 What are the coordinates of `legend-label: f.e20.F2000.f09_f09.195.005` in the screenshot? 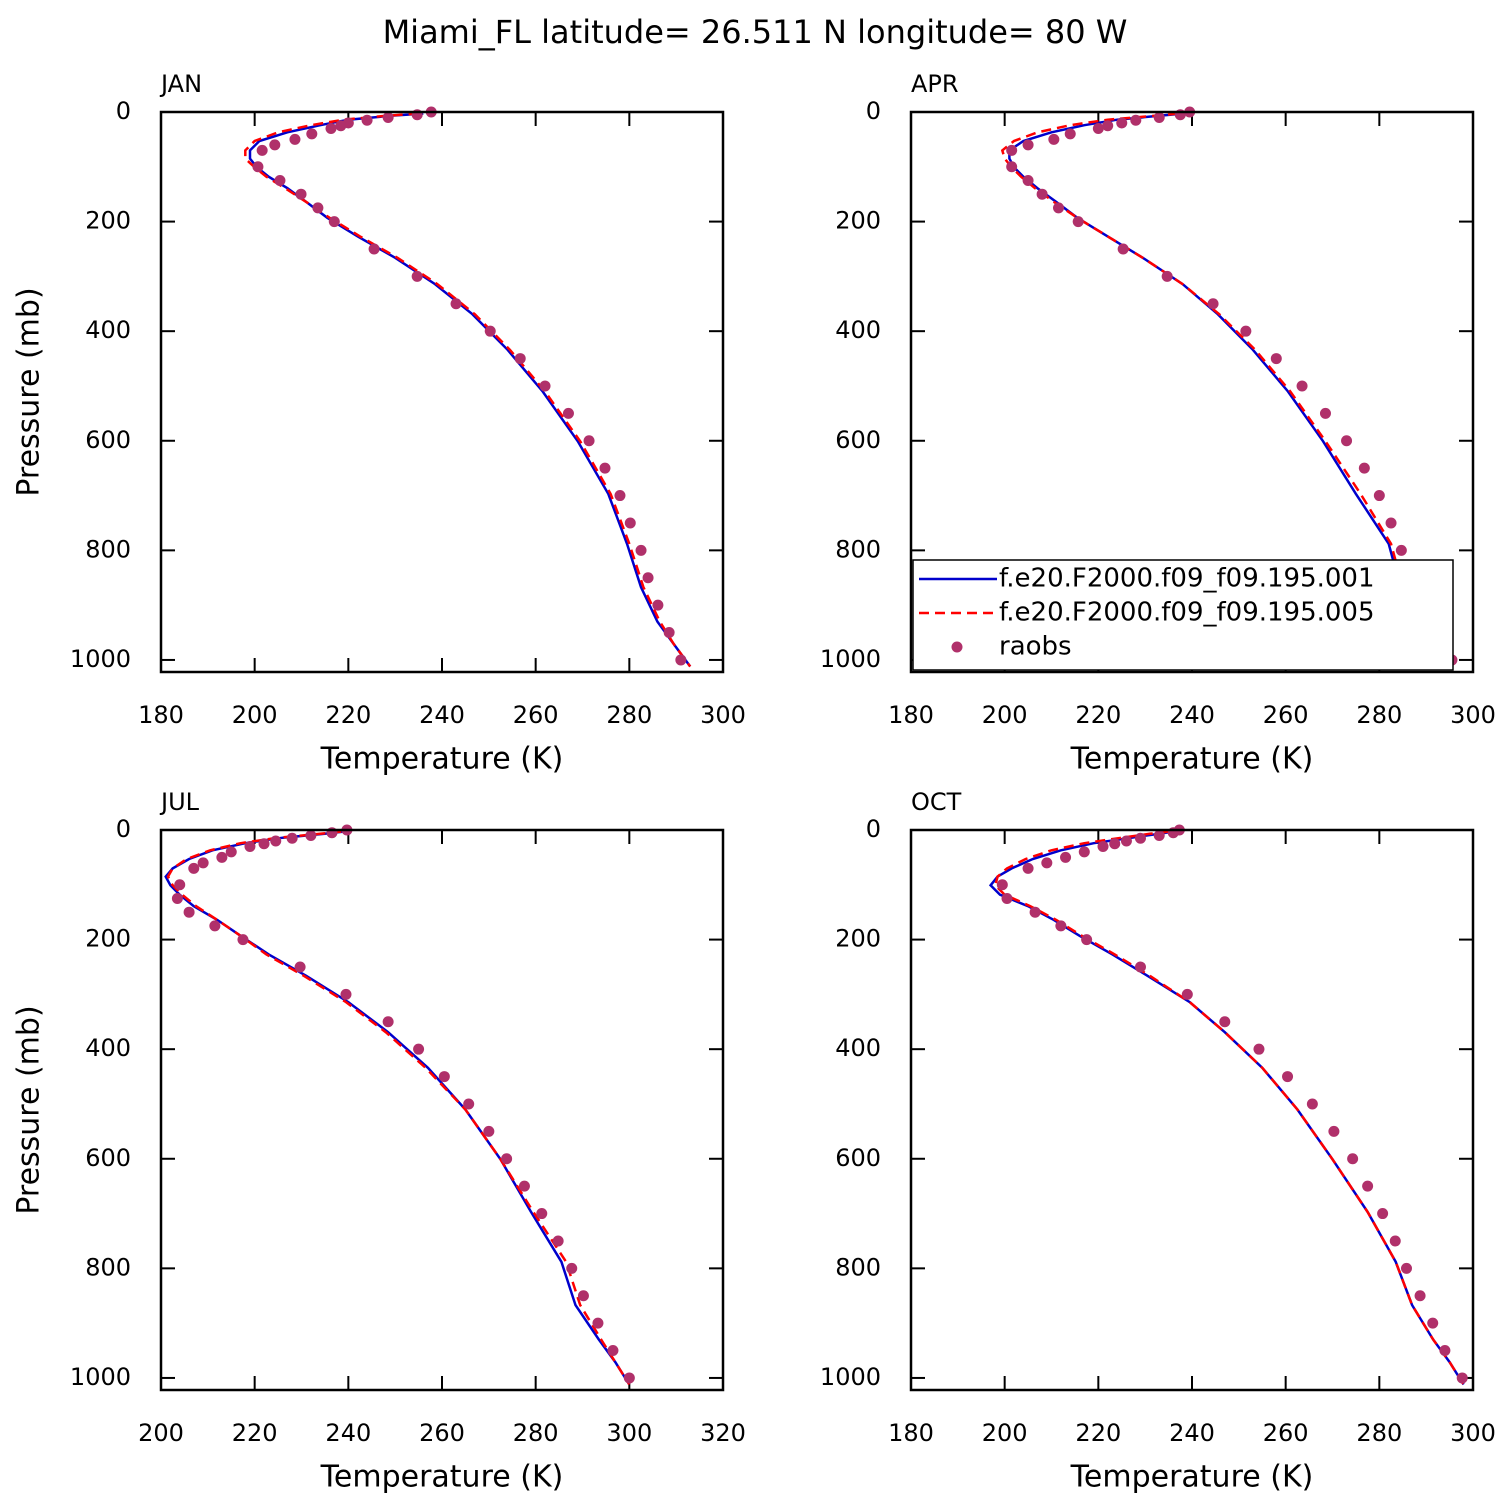 It's located at (1187, 613).